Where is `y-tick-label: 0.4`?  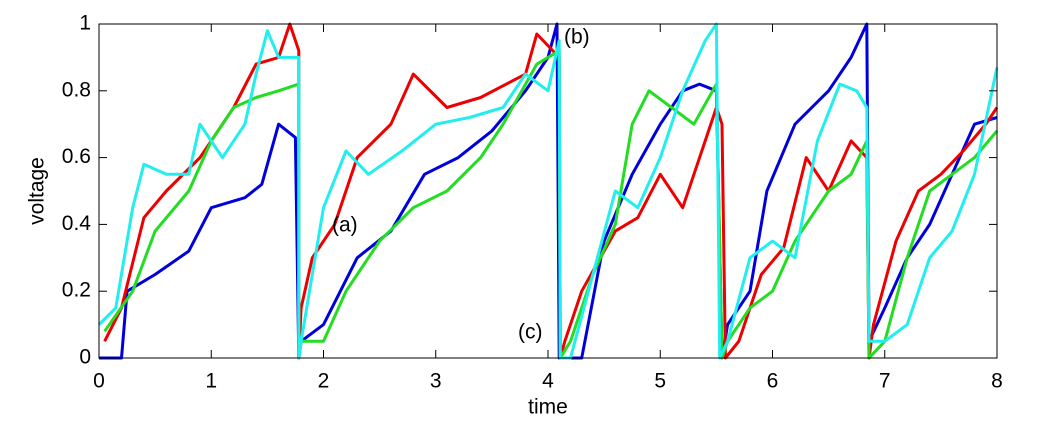
y-tick-label: 0.4 is located at coordinates (77, 223).